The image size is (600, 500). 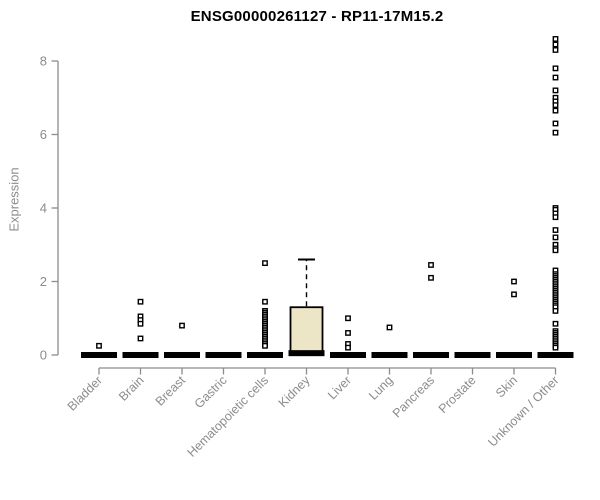 What do you see at coordinates (506, 386) in the screenshot?
I see `x-tick-label: Skin` at bounding box center [506, 386].